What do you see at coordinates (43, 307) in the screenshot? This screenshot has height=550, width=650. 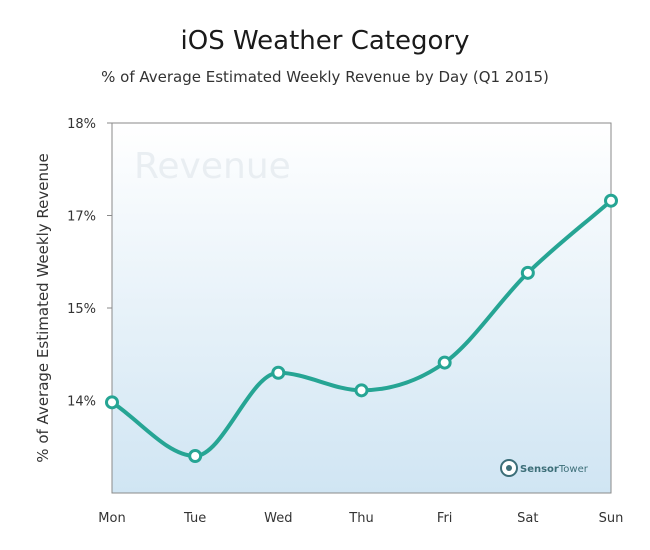 I see `y-axis-label: % of Average Estimated Weekly Revenue` at bounding box center [43, 307].